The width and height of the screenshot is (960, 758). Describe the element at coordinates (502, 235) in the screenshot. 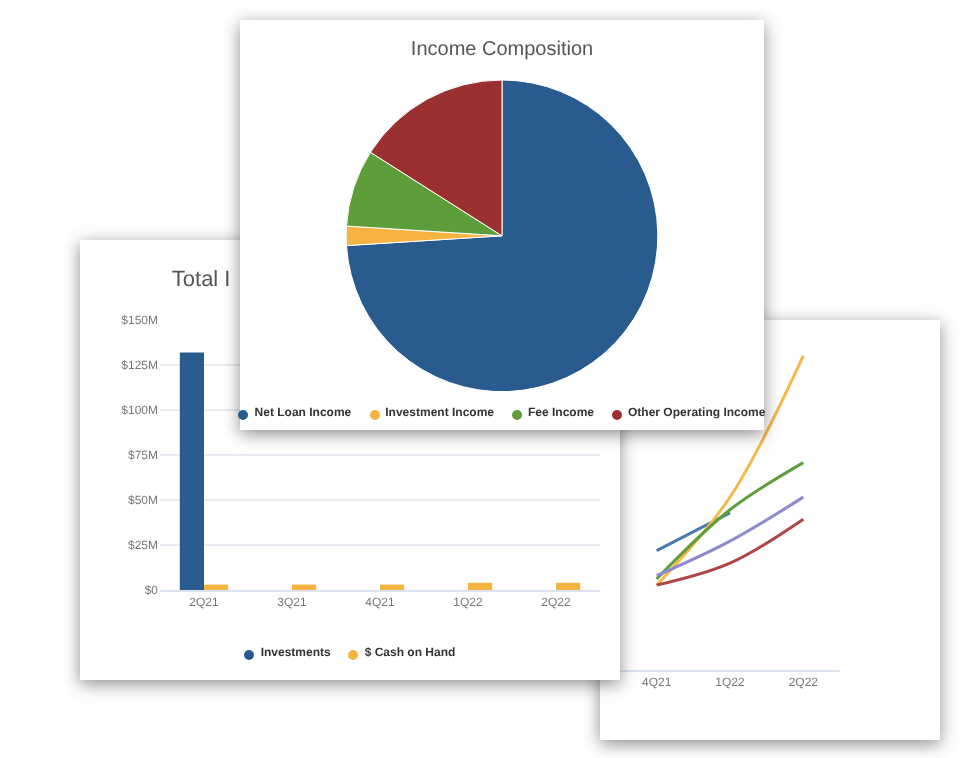

I see `pie-slice` at that location.